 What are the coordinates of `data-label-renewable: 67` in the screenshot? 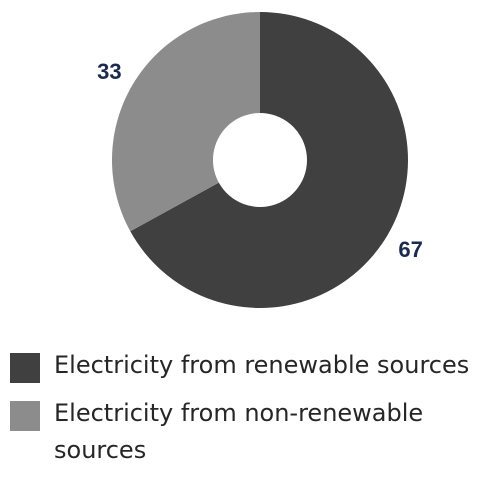 It's located at (410, 249).